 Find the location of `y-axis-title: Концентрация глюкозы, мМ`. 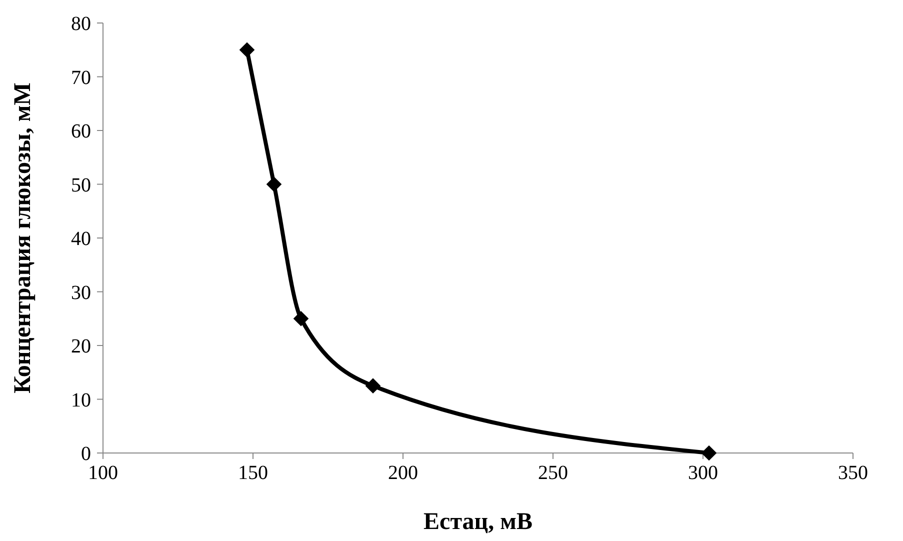

y-axis-title: Концентрация глюкозы, мМ is located at coordinates (23, 238).